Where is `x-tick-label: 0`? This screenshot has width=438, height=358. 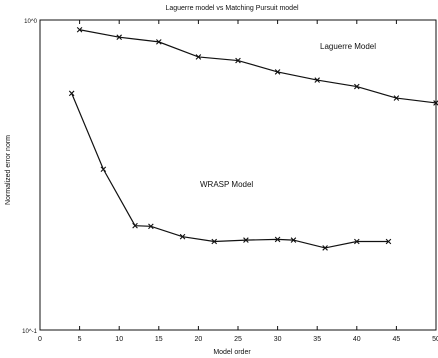
x-tick-label: 0 is located at coordinates (40, 339).